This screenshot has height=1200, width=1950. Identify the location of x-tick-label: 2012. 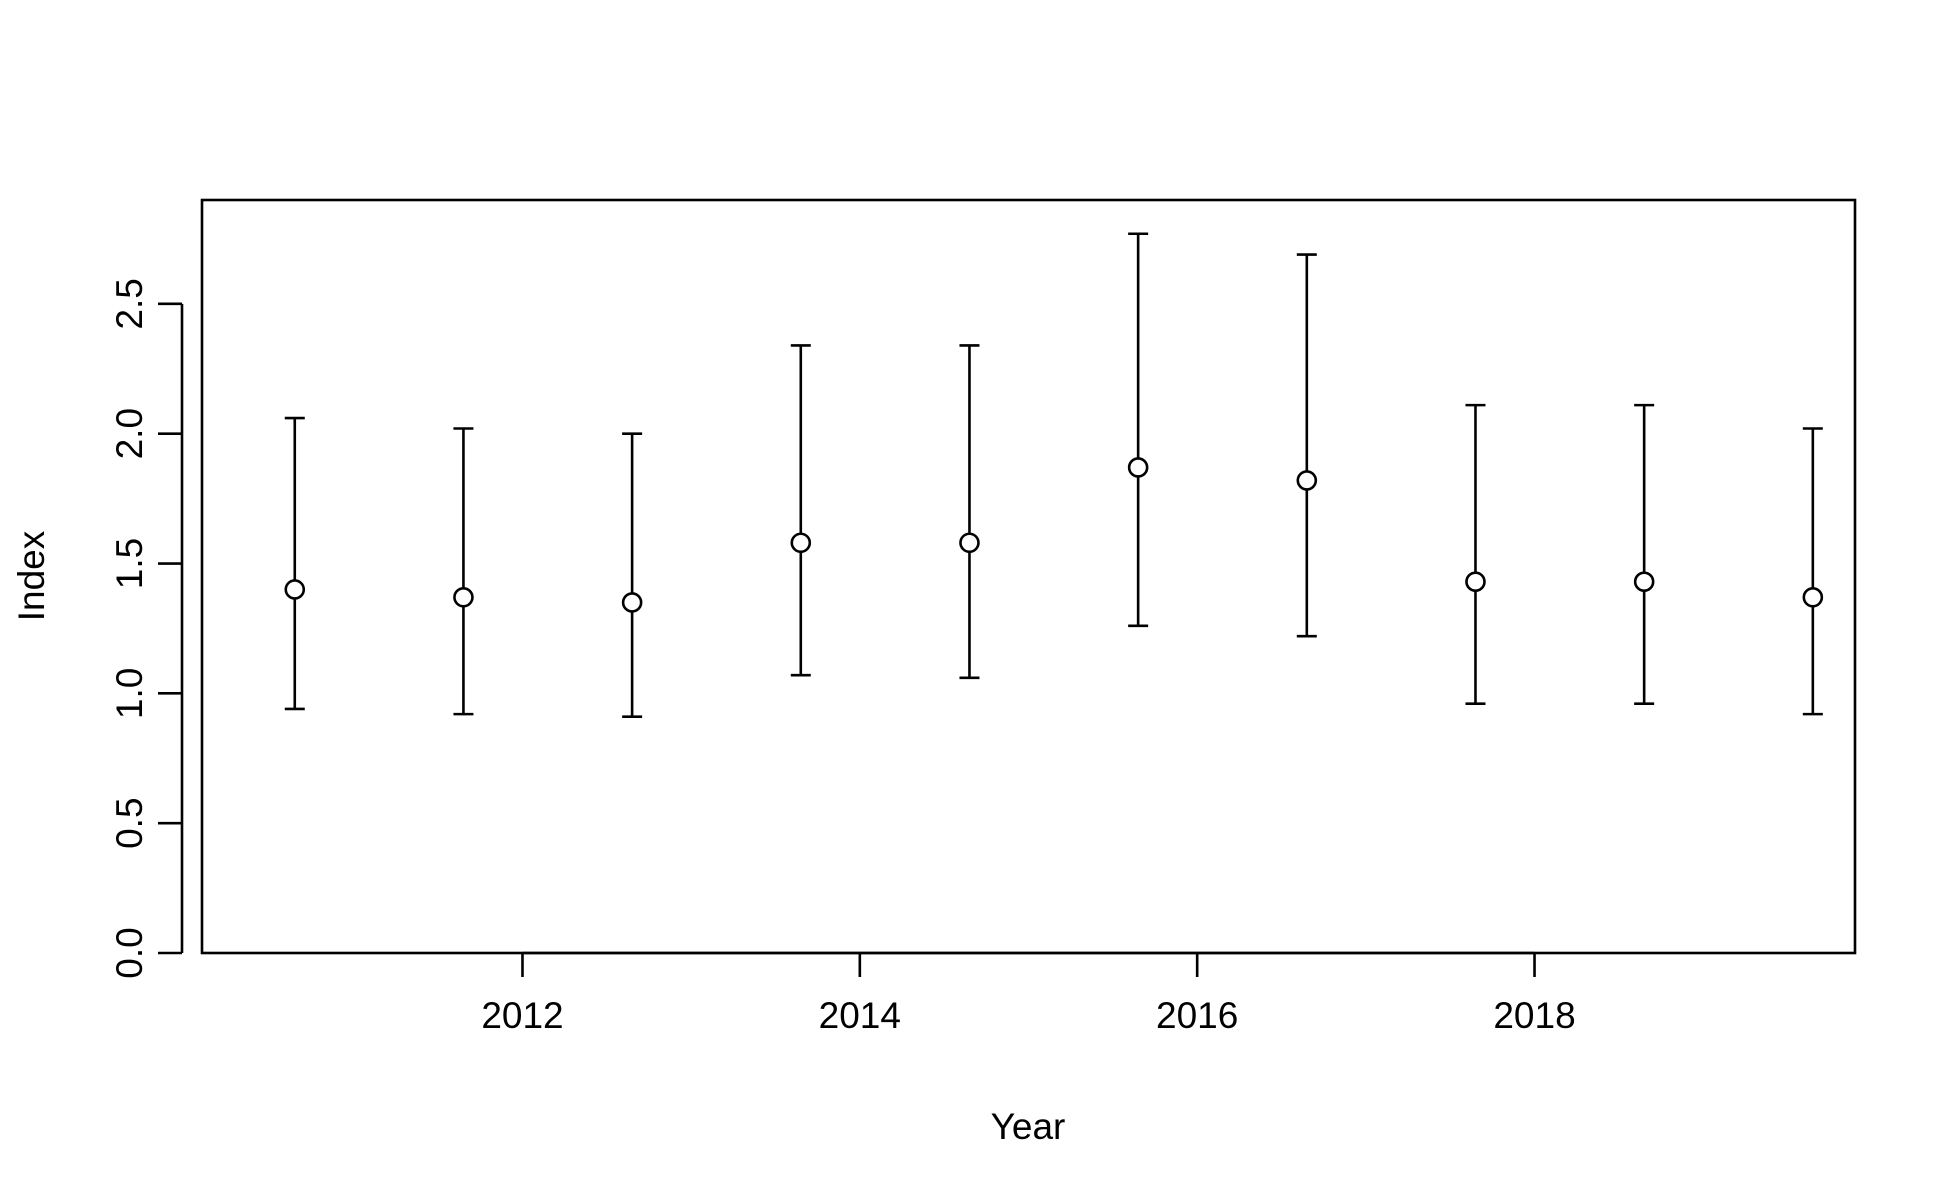
(522, 1015).